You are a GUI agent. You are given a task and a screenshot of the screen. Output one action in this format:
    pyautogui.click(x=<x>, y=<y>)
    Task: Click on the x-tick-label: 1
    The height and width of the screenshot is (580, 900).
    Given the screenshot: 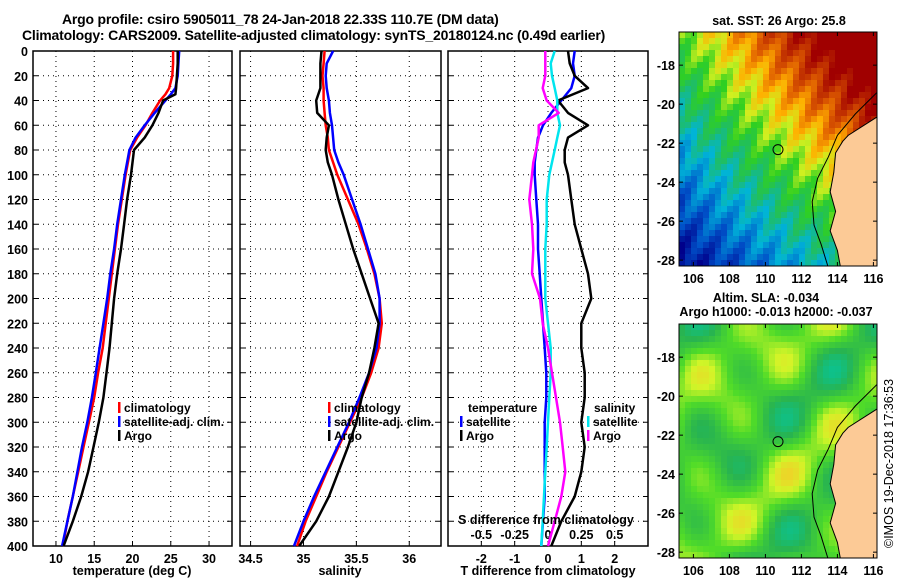 What is the action you would take?
    pyautogui.click(x=581, y=559)
    